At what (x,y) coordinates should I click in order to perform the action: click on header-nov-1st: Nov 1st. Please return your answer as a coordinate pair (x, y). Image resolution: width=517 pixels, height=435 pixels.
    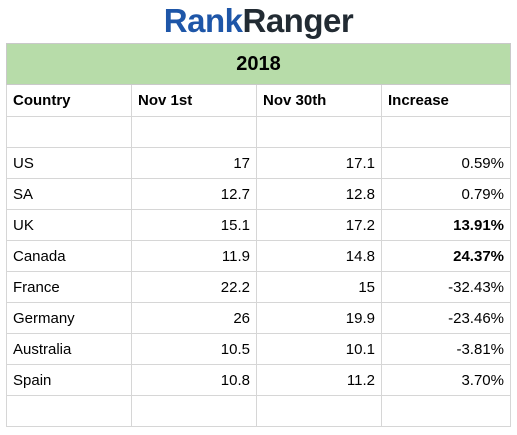
    Looking at the image, I should click on (194, 100).